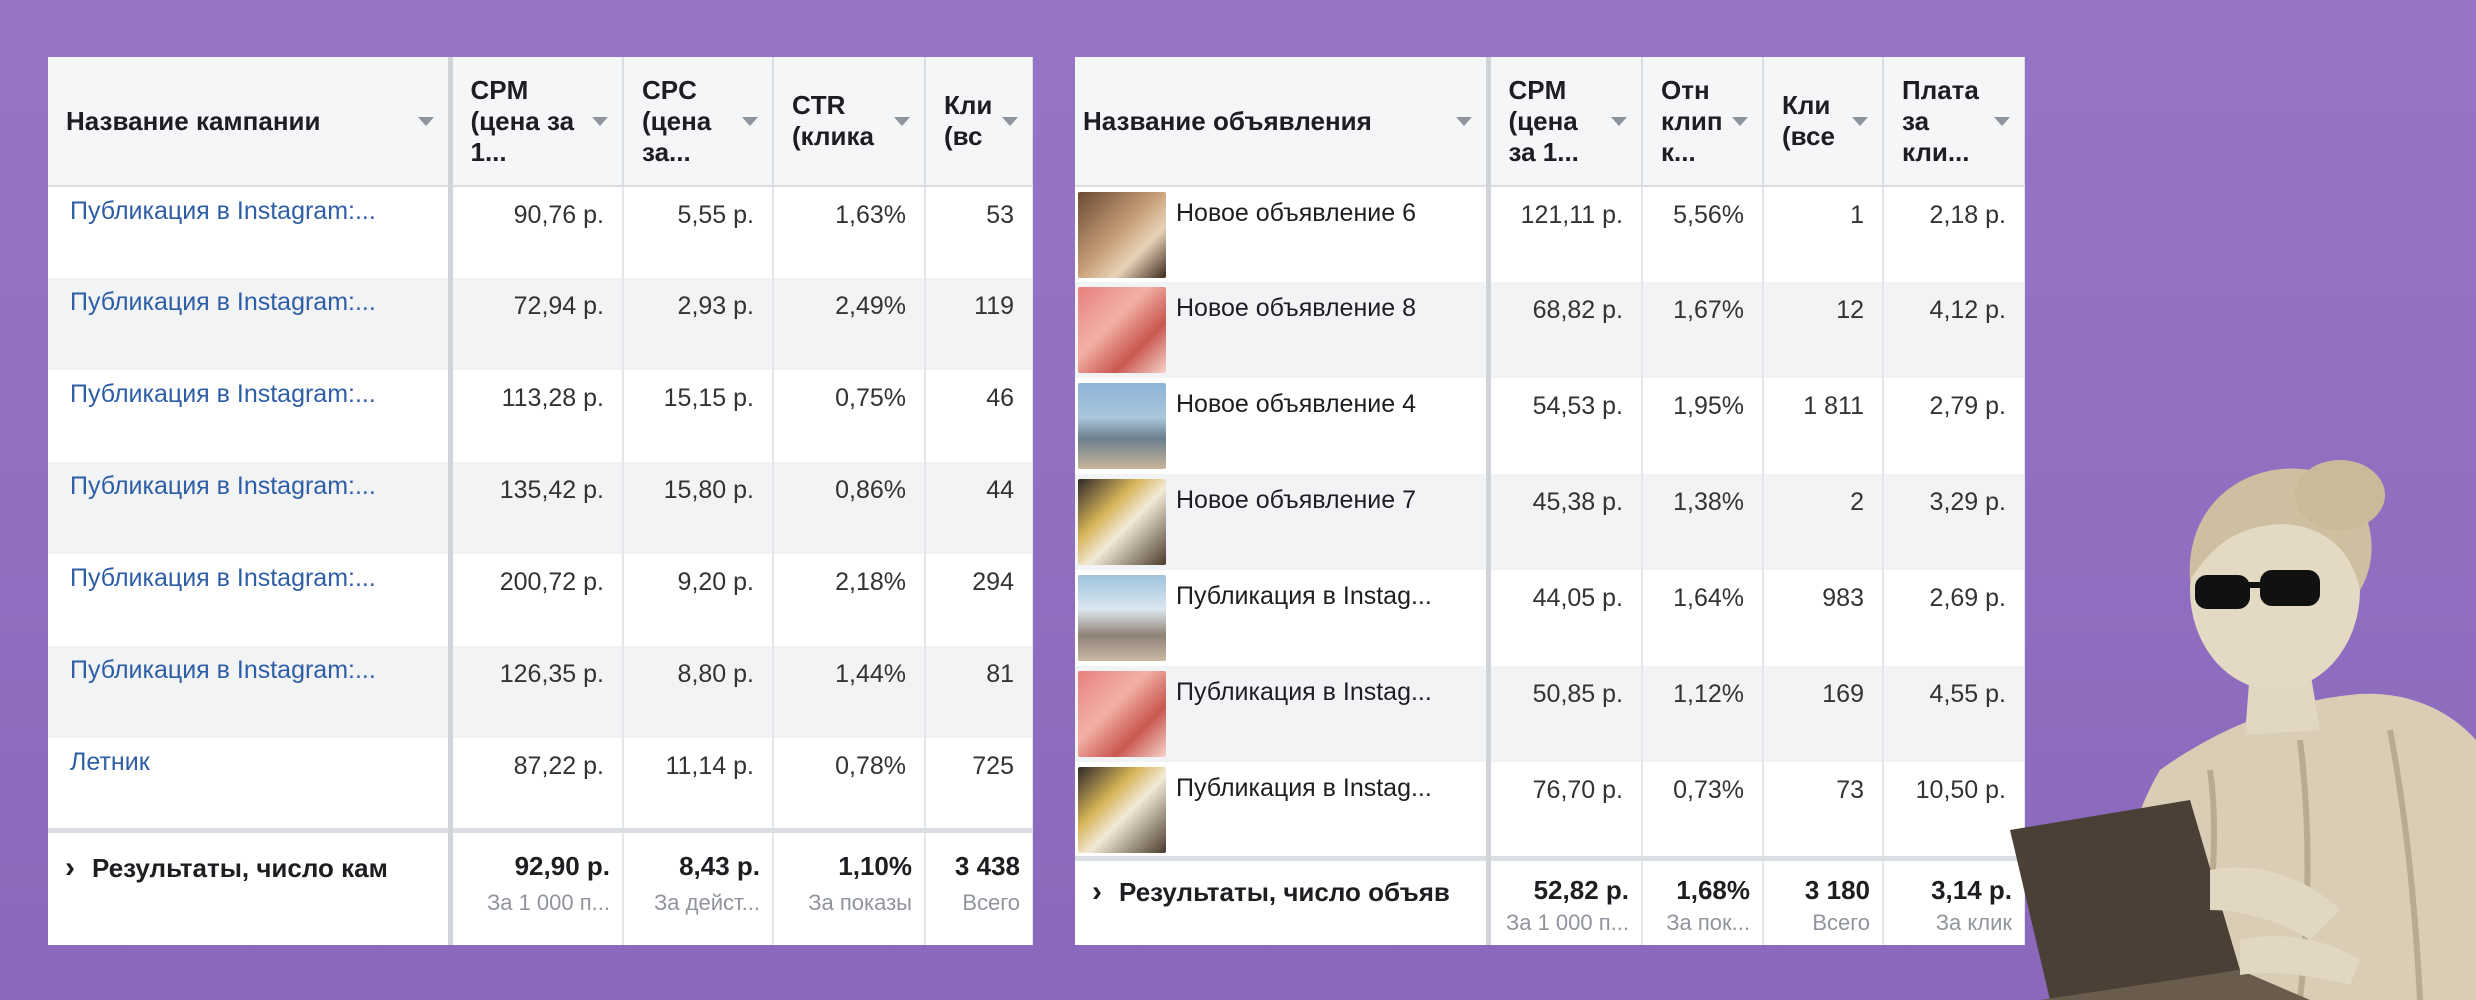  I want to click on campaign-name-link: Летник, so click(250, 784).